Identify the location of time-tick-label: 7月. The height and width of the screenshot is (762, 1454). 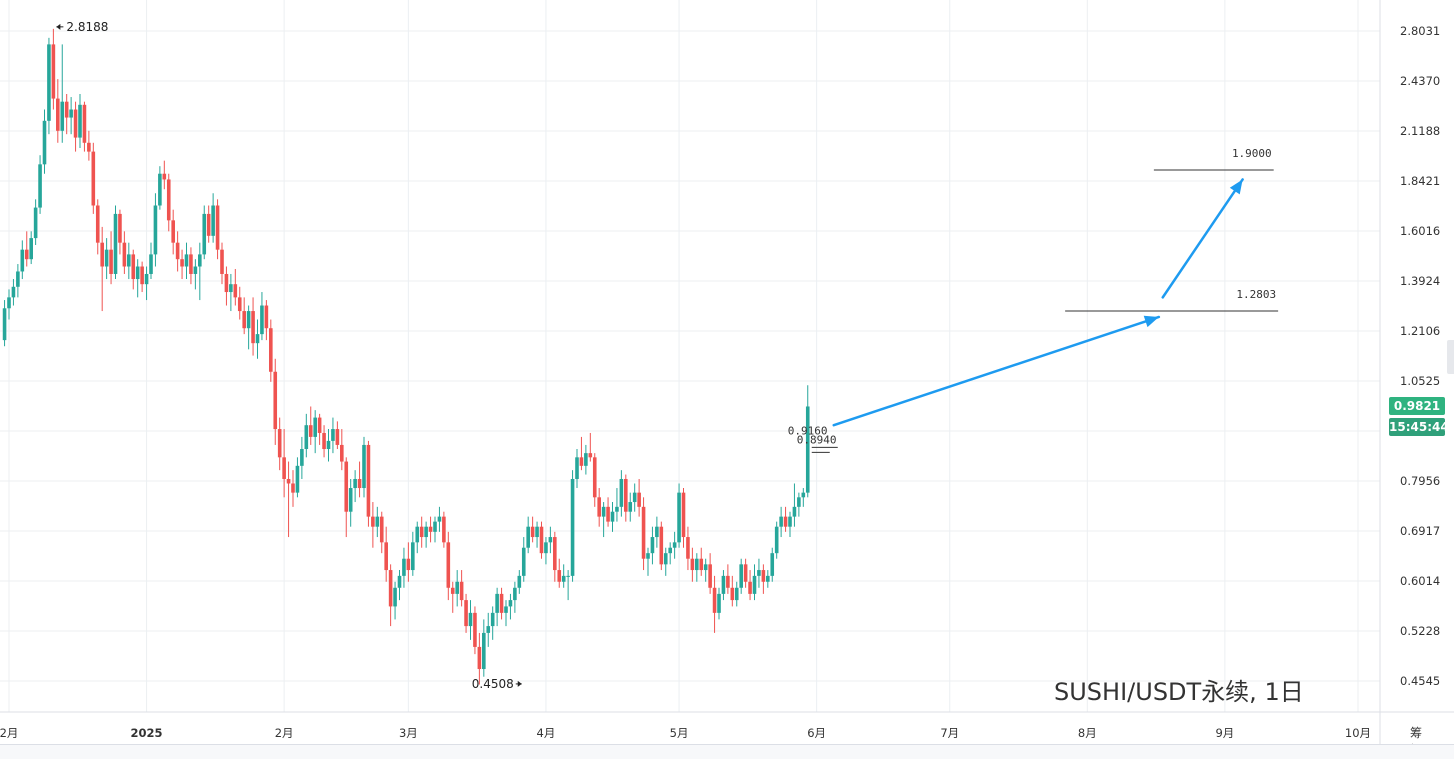
(949, 733).